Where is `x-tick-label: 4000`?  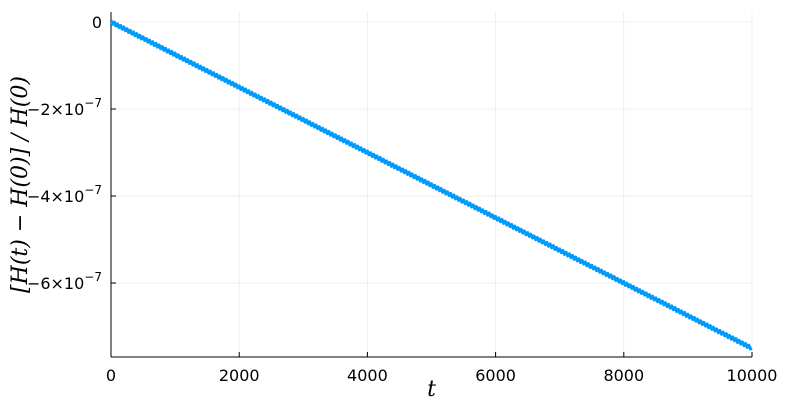 x-tick-label: 4000 is located at coordinates (367, 375).